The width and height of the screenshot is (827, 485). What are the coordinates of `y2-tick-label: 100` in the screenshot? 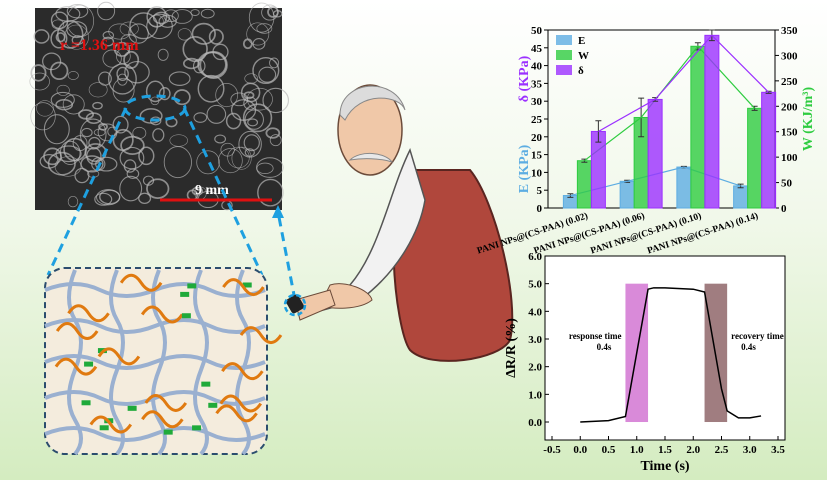 It's located at (789, 158).